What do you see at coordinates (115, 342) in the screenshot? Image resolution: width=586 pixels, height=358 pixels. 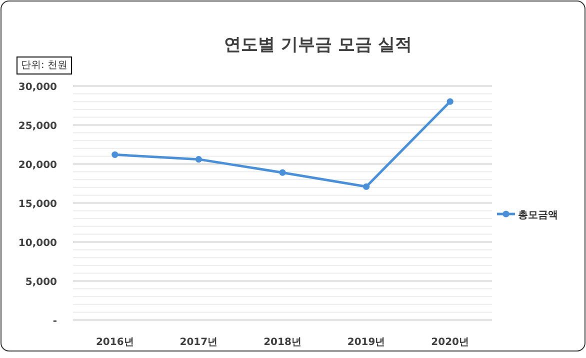 I see `x-tick-label: 2016년` at bounding box center [115, 342].